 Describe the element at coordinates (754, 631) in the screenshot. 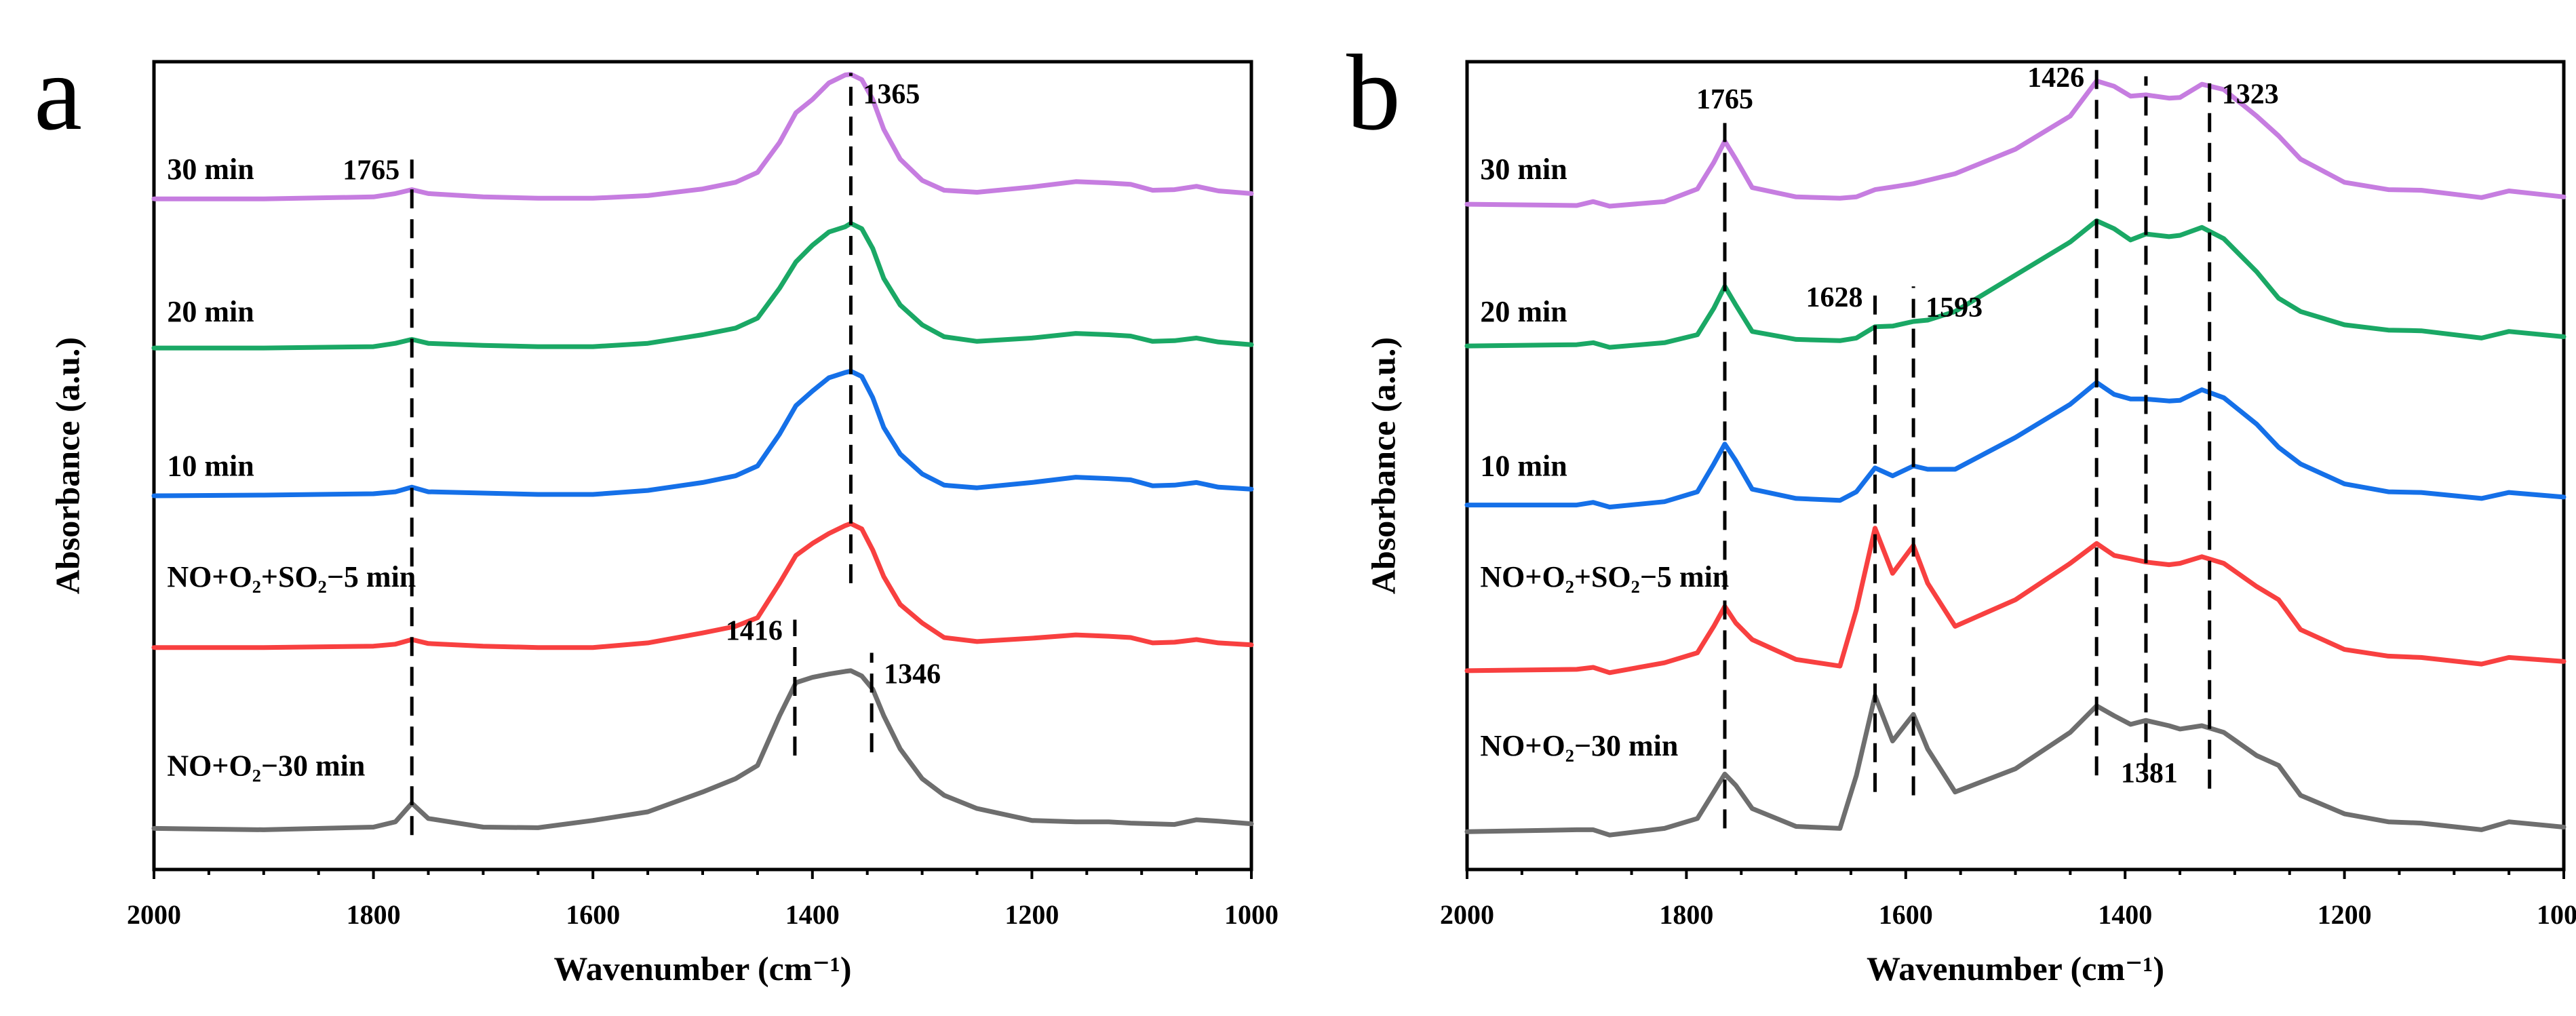

I see `peak-label: 1416` at that location.